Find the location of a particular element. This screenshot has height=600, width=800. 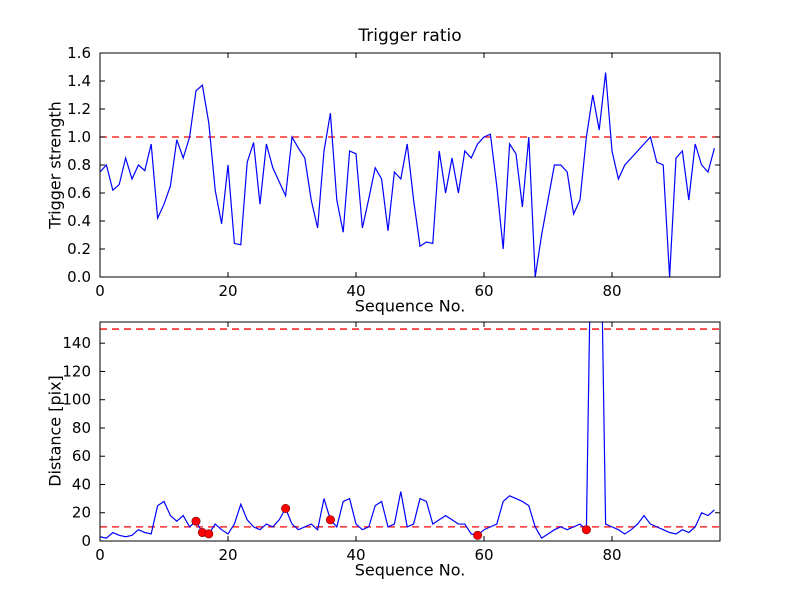

svg-text: 0.8 is located at coordinates (79, 165).